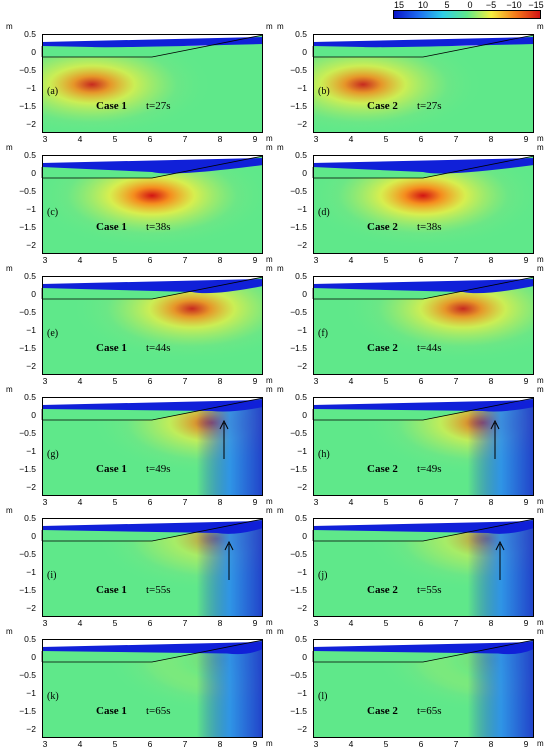 Image resolution: width=550 pixels, height=749 pixels. I want to click on panel-letter: (a), so click(53, 91).